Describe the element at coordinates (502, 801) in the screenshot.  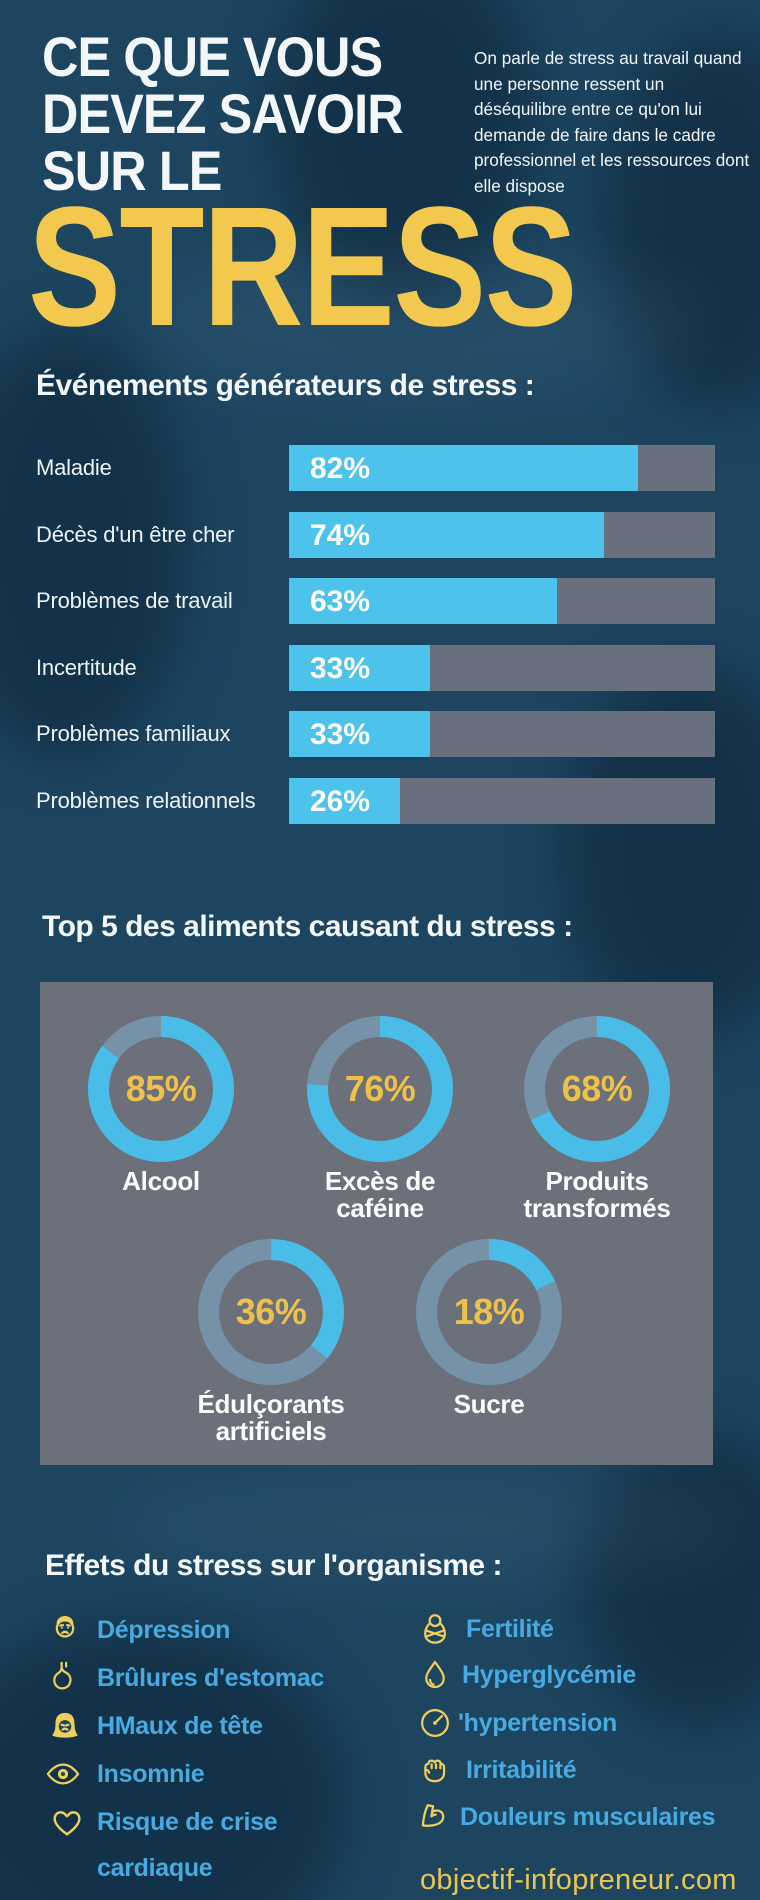
I see `bar-track: 26%` at that location.